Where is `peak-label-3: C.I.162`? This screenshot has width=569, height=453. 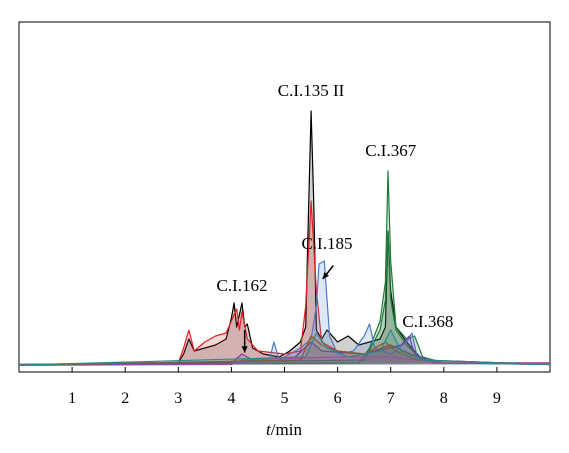
peak-label-3: C.I.162 is located at coordinates (242, 285).